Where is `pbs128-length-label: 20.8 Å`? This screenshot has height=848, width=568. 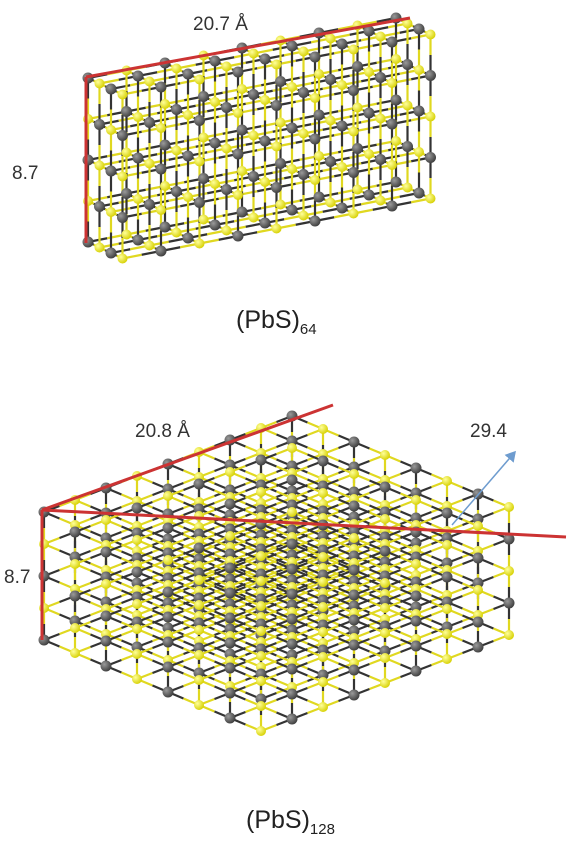 pbs128-length-label: 20.8 Å is located at coordinates (162, 431).